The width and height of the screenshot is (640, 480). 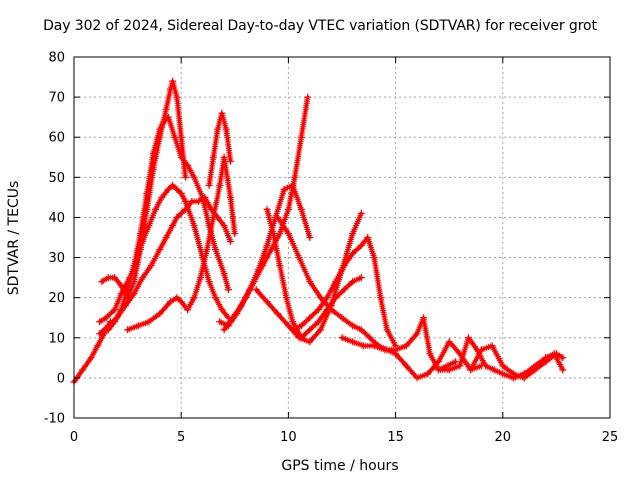 I want to click on x-tick-label: 5, so click(x=181, y=437).